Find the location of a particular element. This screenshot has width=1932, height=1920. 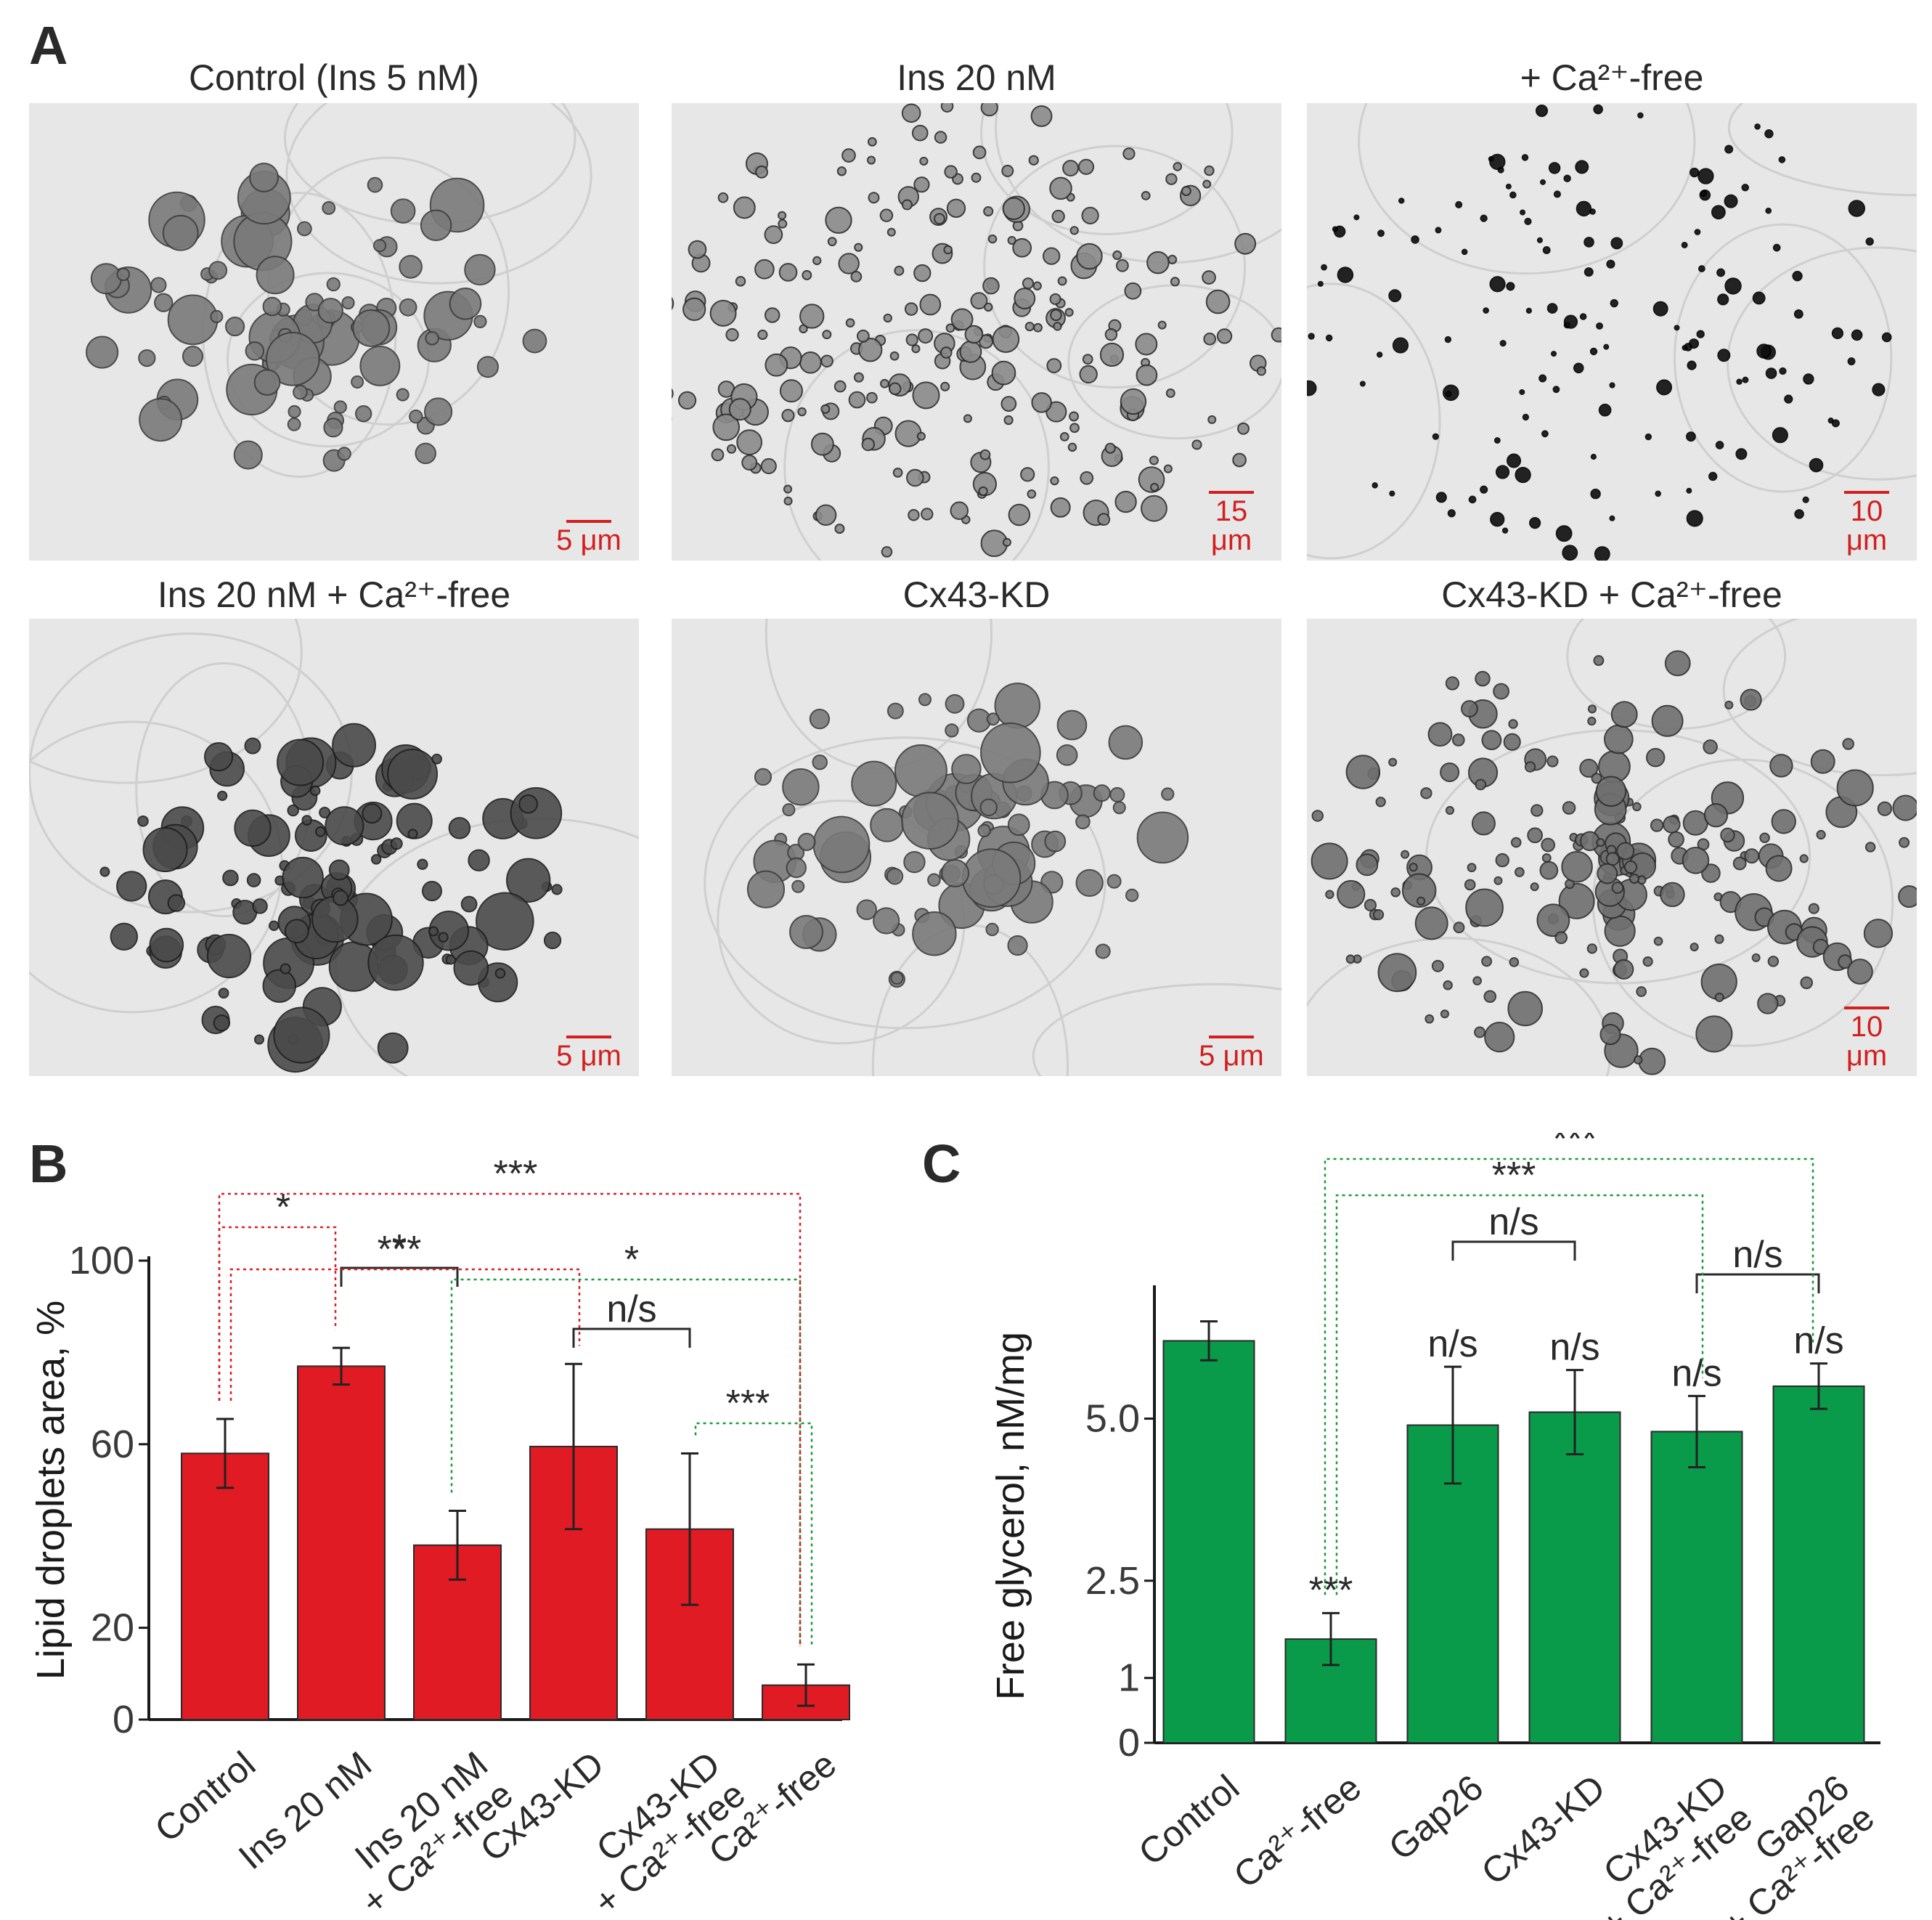

y-tick-label: 2.5 is located at coordinates (1112, 1581).